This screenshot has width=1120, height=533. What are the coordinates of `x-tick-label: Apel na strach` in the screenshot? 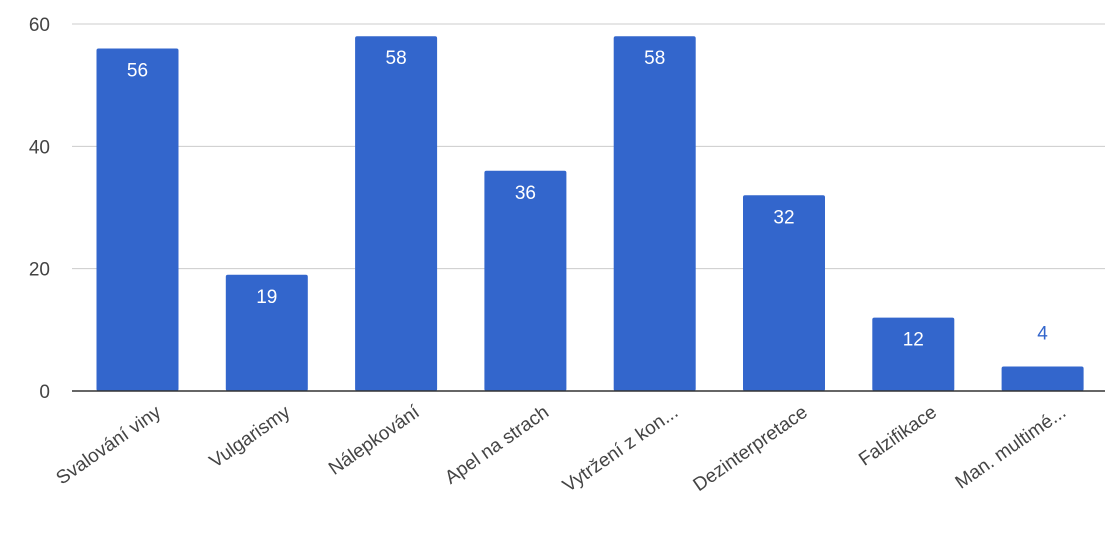 It's located at (497, 445).